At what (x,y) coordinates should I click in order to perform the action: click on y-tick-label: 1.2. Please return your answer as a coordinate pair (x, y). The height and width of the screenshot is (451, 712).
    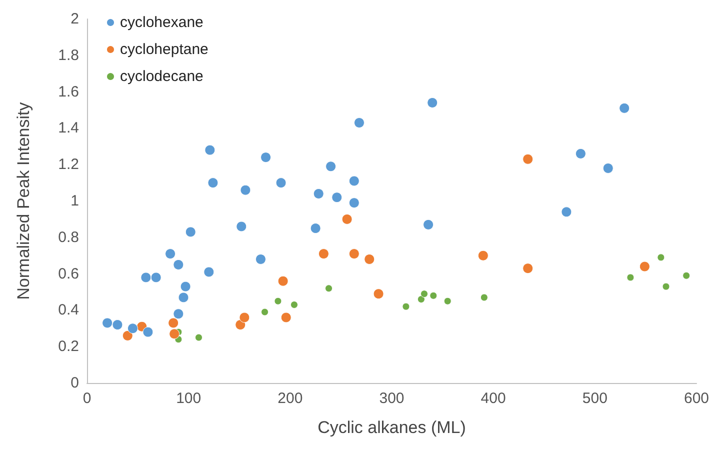
    Looking at the image, I should click on (68, 165).